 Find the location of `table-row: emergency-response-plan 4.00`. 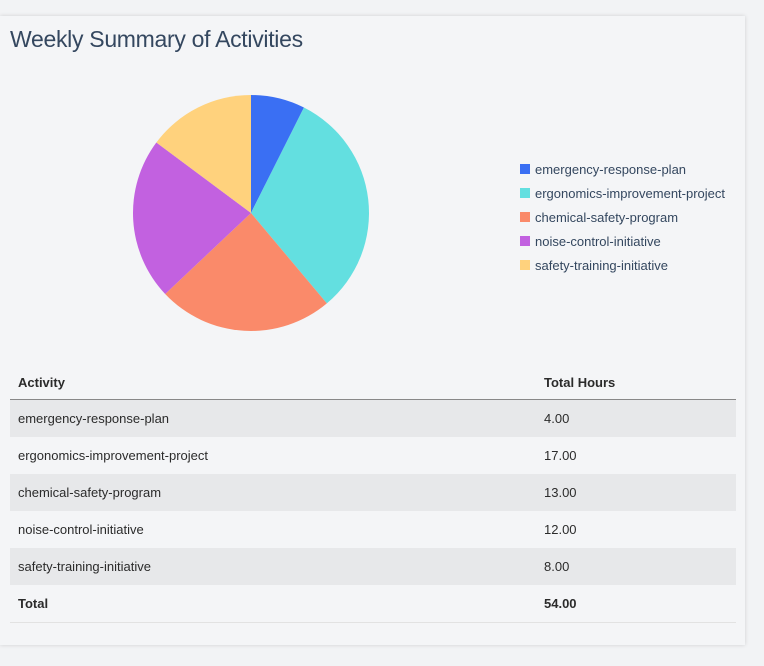

table-row: emergency-response-plan 4.00 is located at coordinates (373, 418).